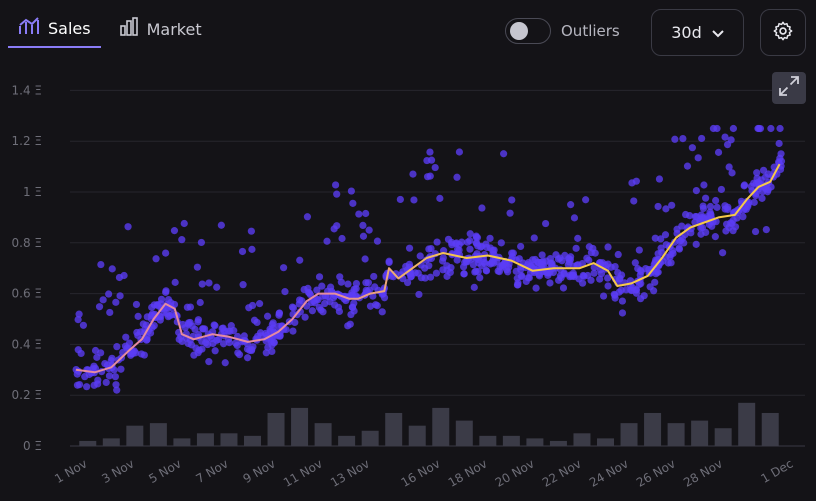 Image resolution: width=816 pixels, height=501 pixels. What do you see at coordinates (783, 32) in the screenshot?
I see `settings-button` at bounding box center [783, 32].